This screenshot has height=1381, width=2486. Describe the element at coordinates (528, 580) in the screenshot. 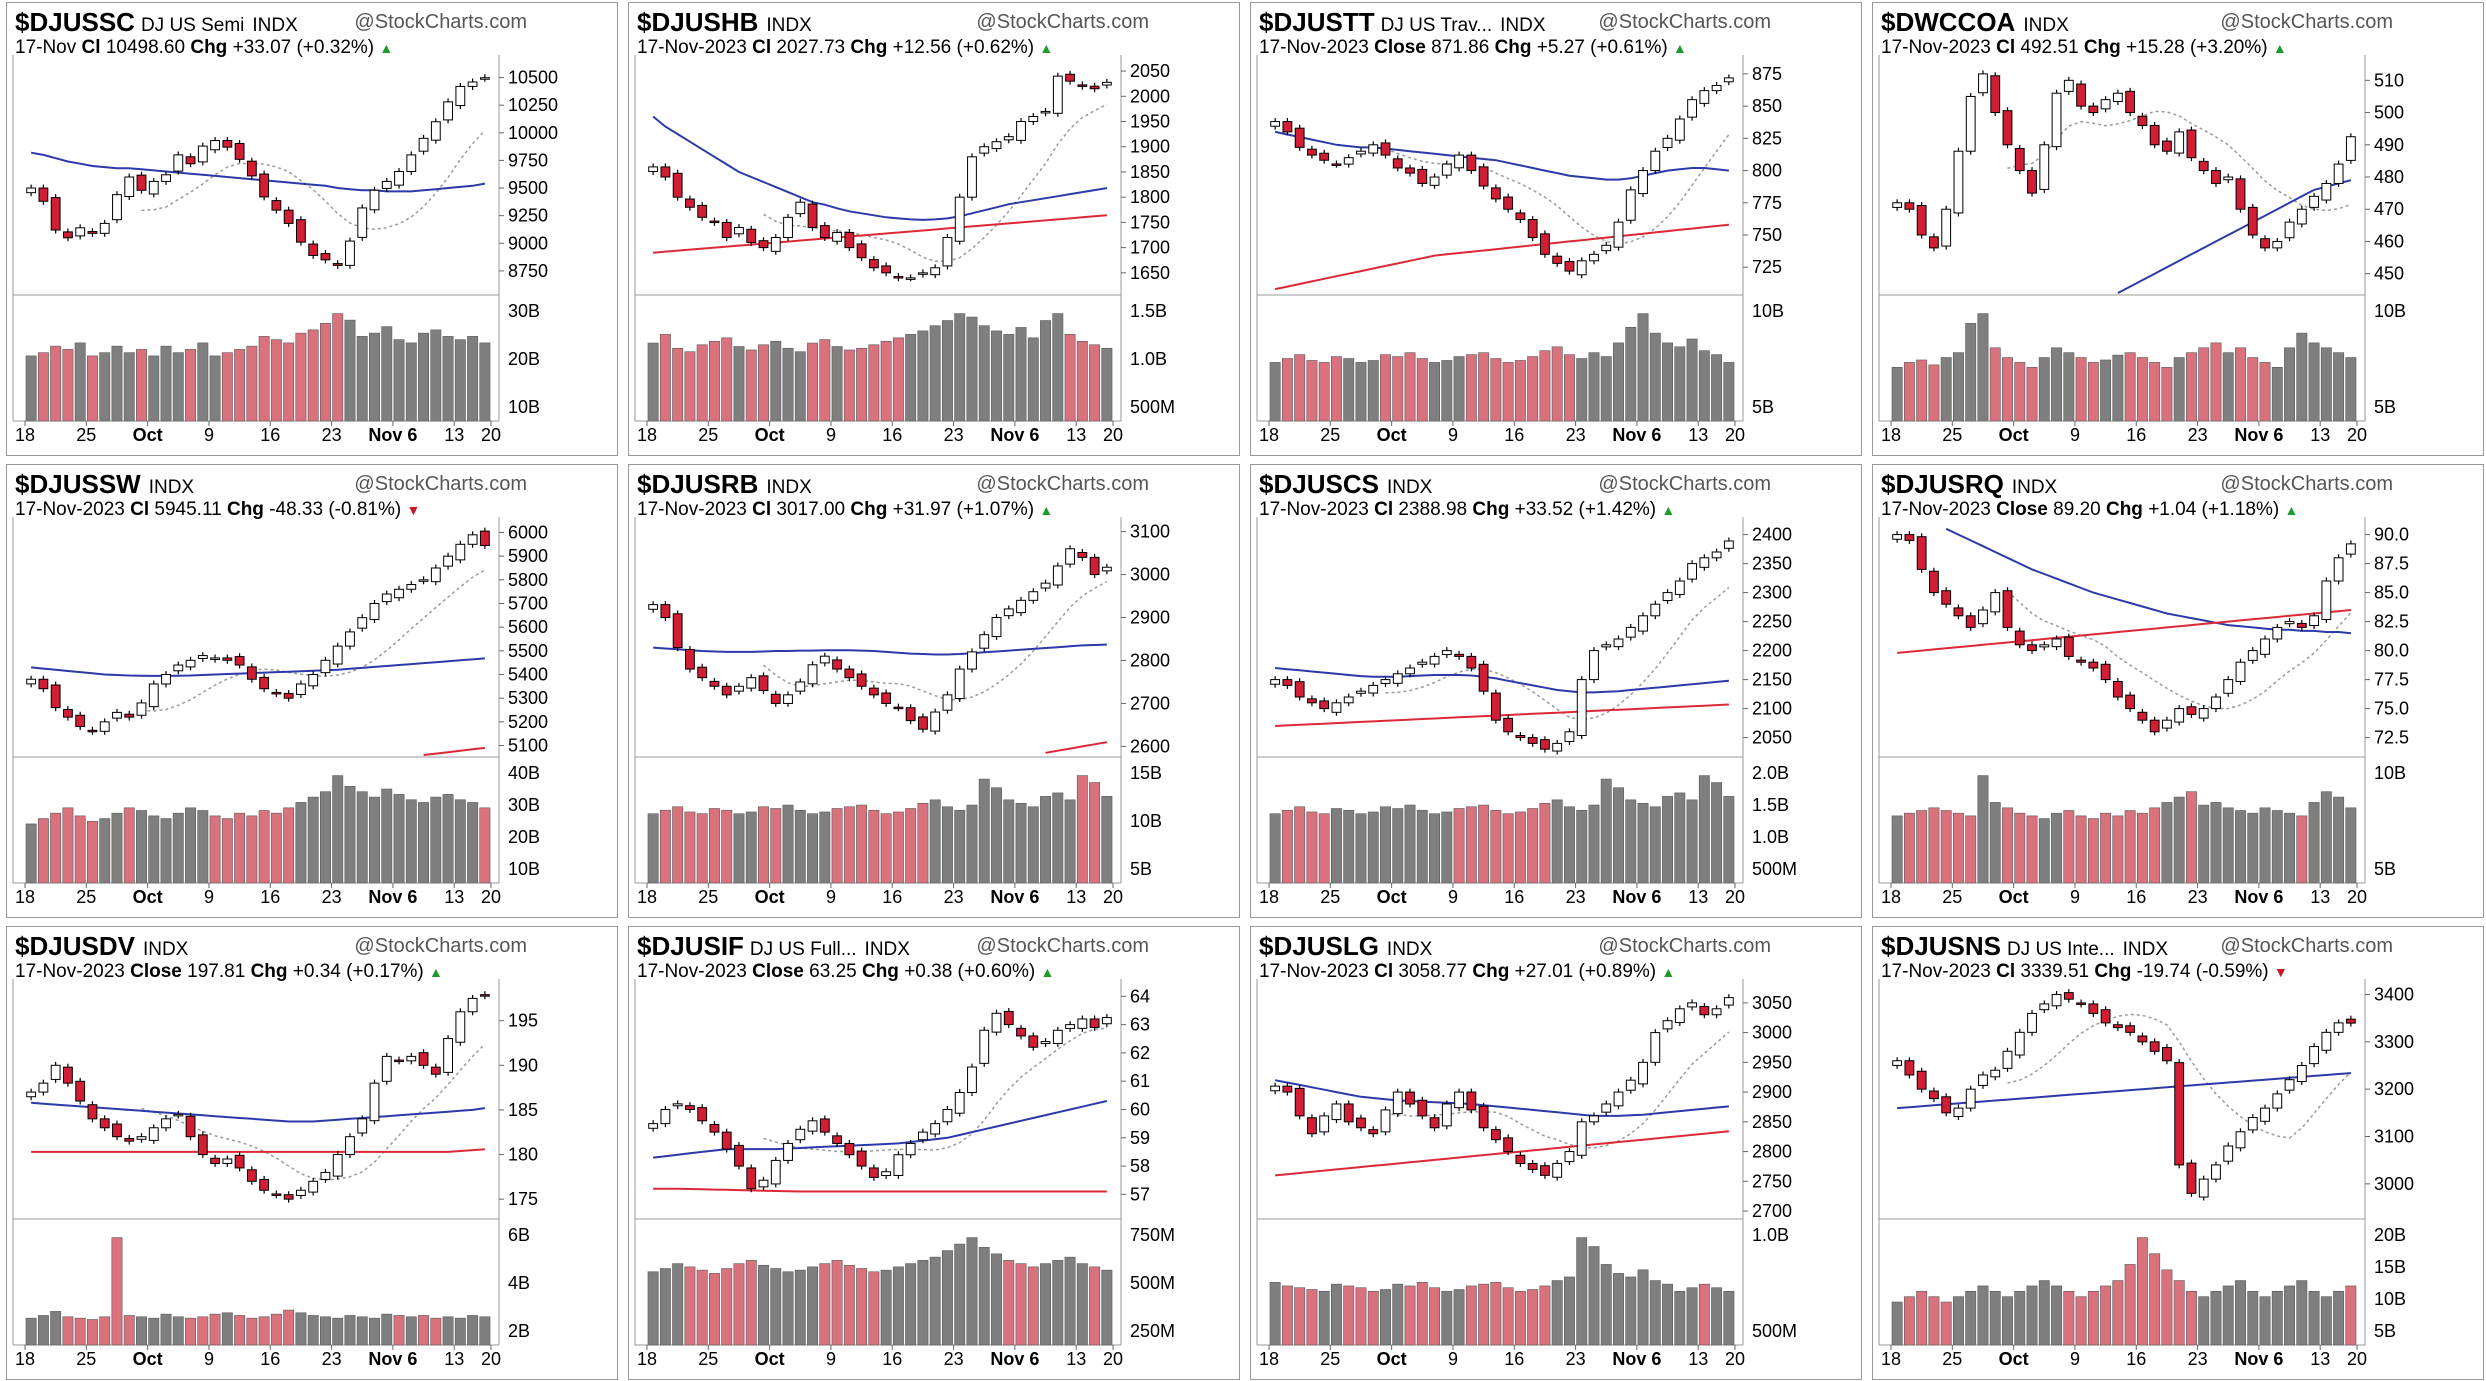

I see `y-tick-label: 5800` at that location.